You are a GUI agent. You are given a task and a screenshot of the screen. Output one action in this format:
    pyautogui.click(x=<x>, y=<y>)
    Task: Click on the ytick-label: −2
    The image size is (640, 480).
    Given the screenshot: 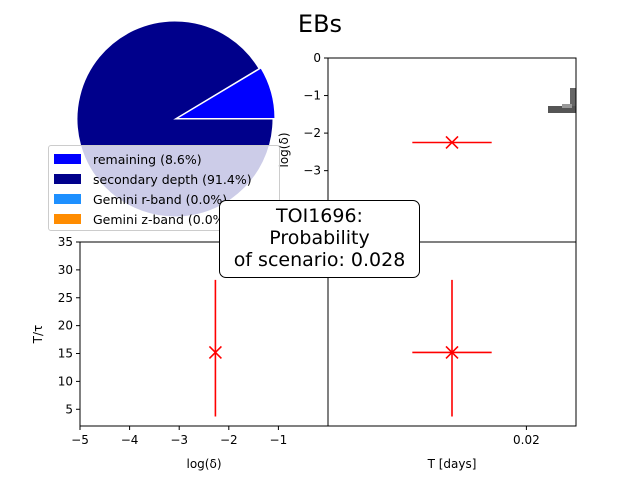 What is the action you would take?
    pyautogui.click(x=312, y=133)
    